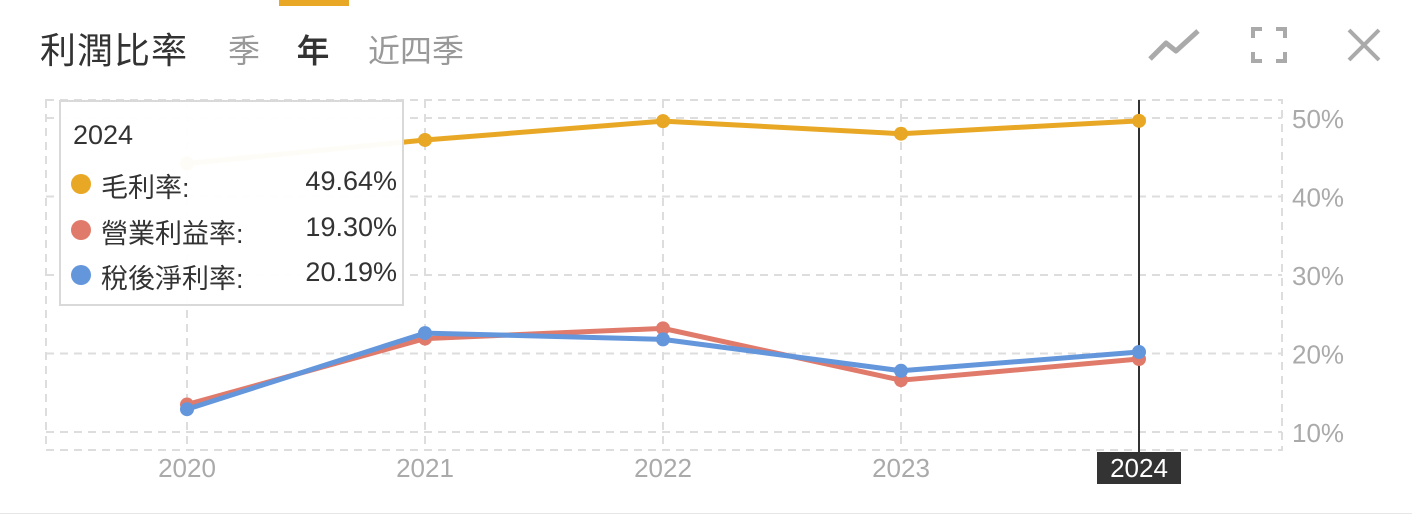 The height and width of the screenshot is (514, 1412). Describe the element at coordinates (314, 3) in the screenshot. I see `active-tab-indicator` at that location.